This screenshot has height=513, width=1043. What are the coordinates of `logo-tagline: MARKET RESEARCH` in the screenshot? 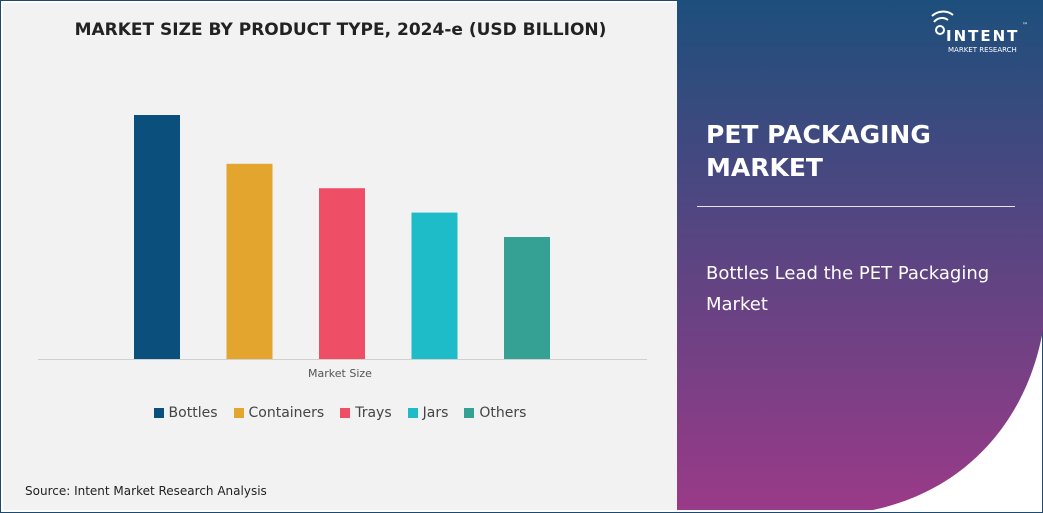 It's located at (982, 50).